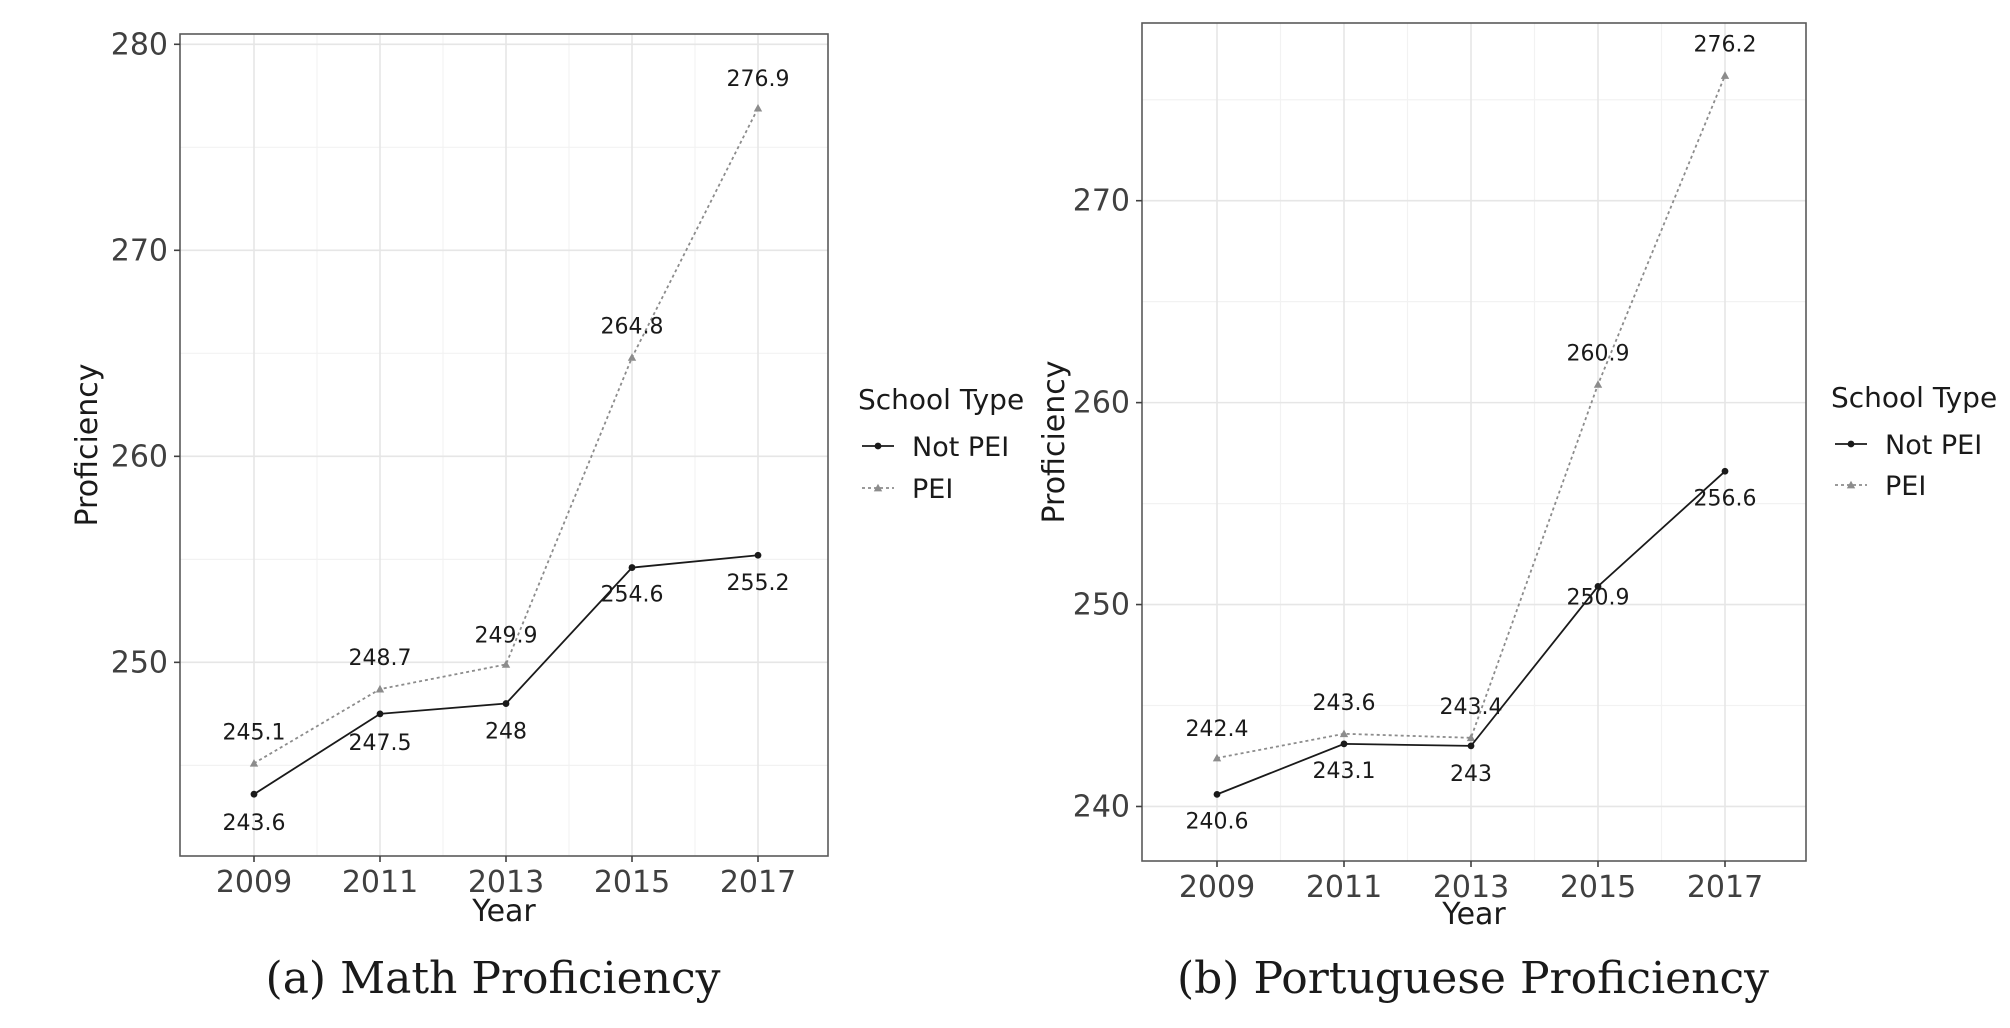 The height and width of the screenshot is (1028, 2010). Describe the element at coordinates (1725, 45) in the screenshot. I see `data-label-pei: 276.2` at that location.